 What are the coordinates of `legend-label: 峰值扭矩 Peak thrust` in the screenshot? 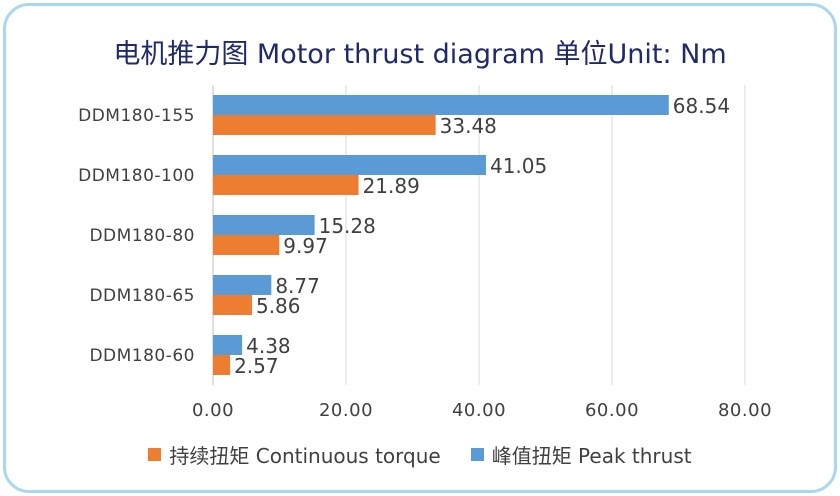 It's located at (591, 456).